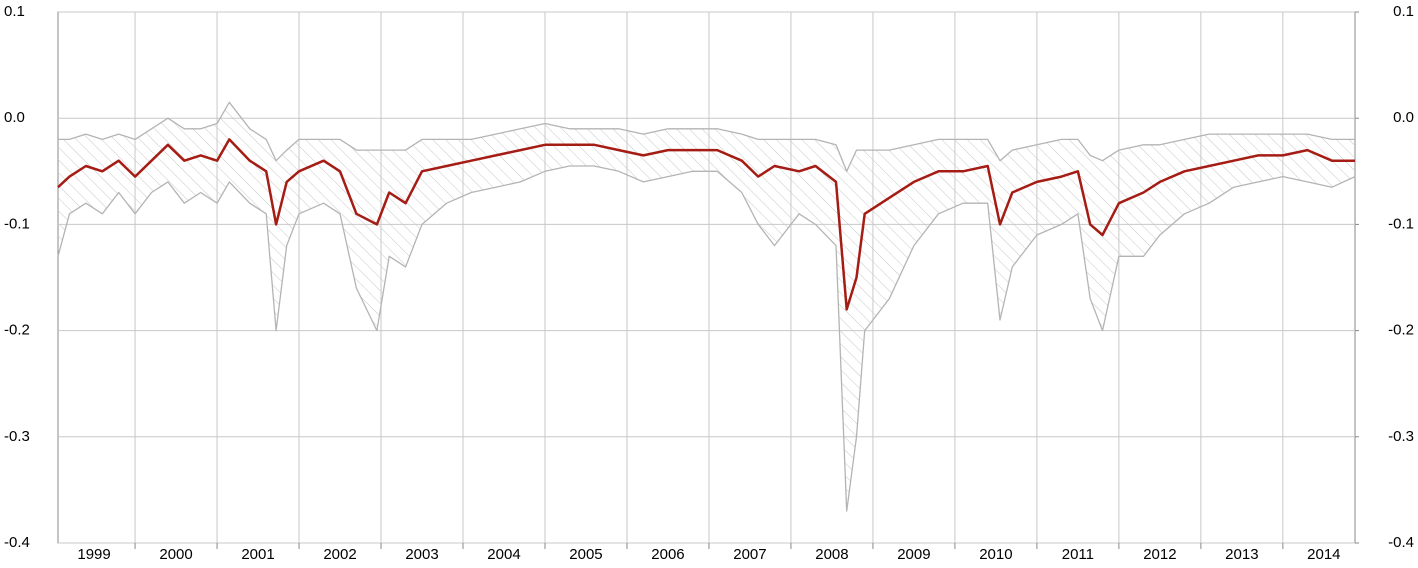 The height and width of the screenshot is (568, 1418). I want to click on x-tick-label: 2002, so click(339, 554).